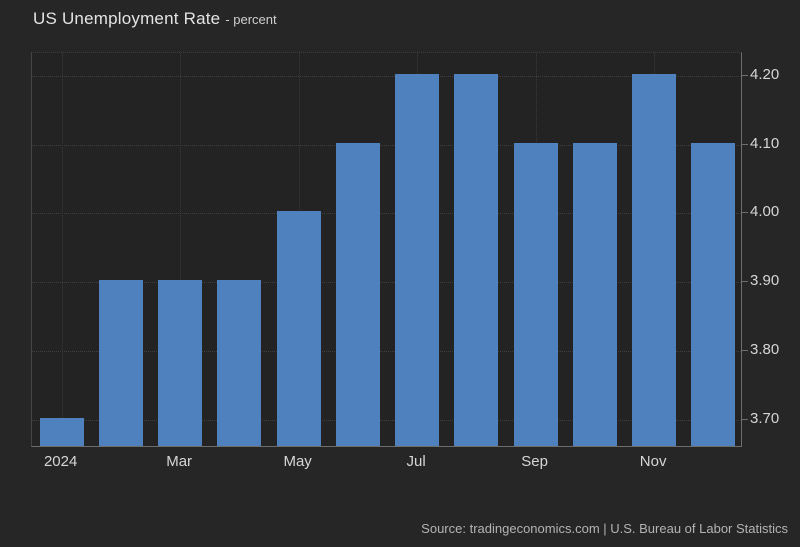  I want to click on x-tick-label: Mar, so click(179, 461).